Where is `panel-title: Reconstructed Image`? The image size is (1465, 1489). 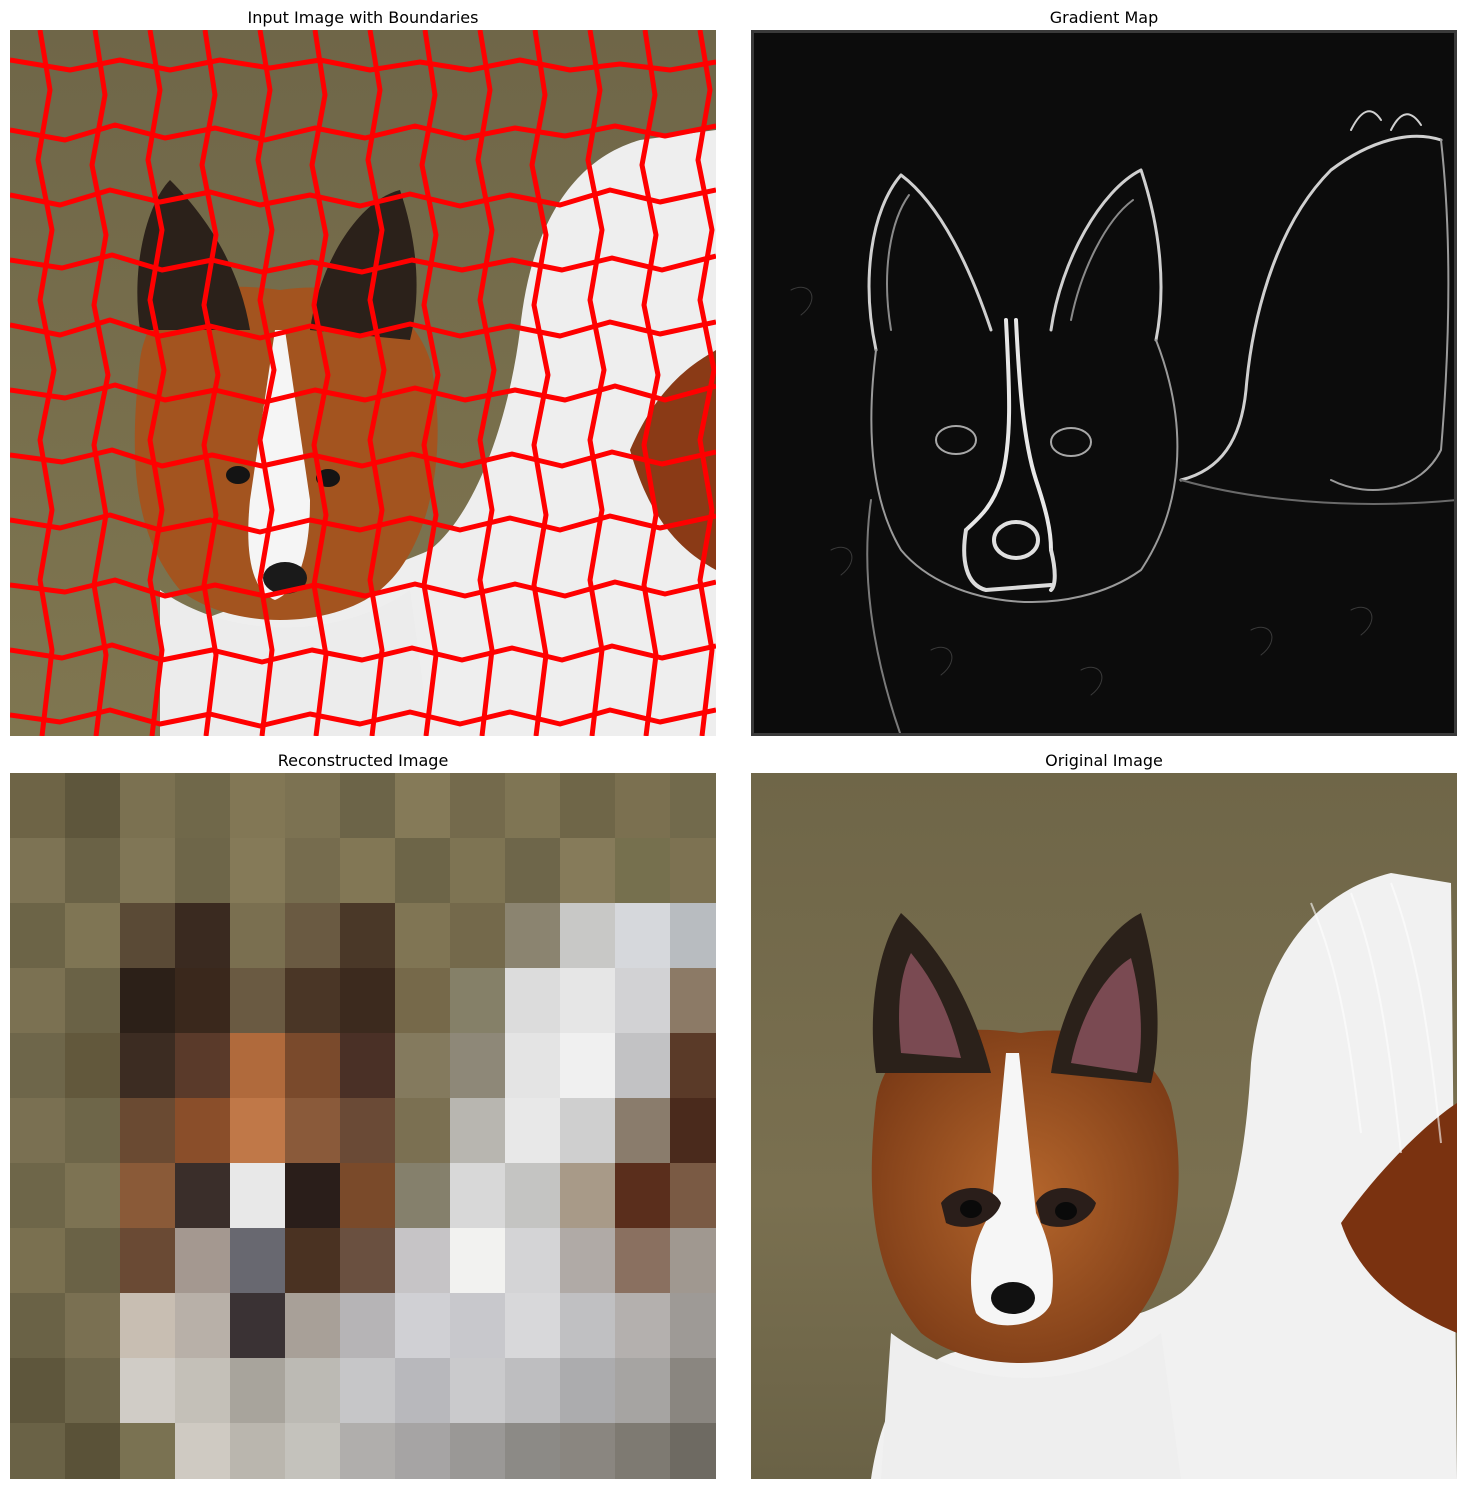
panel-title: Reconstructed Image is located at coordinates (363, 760).